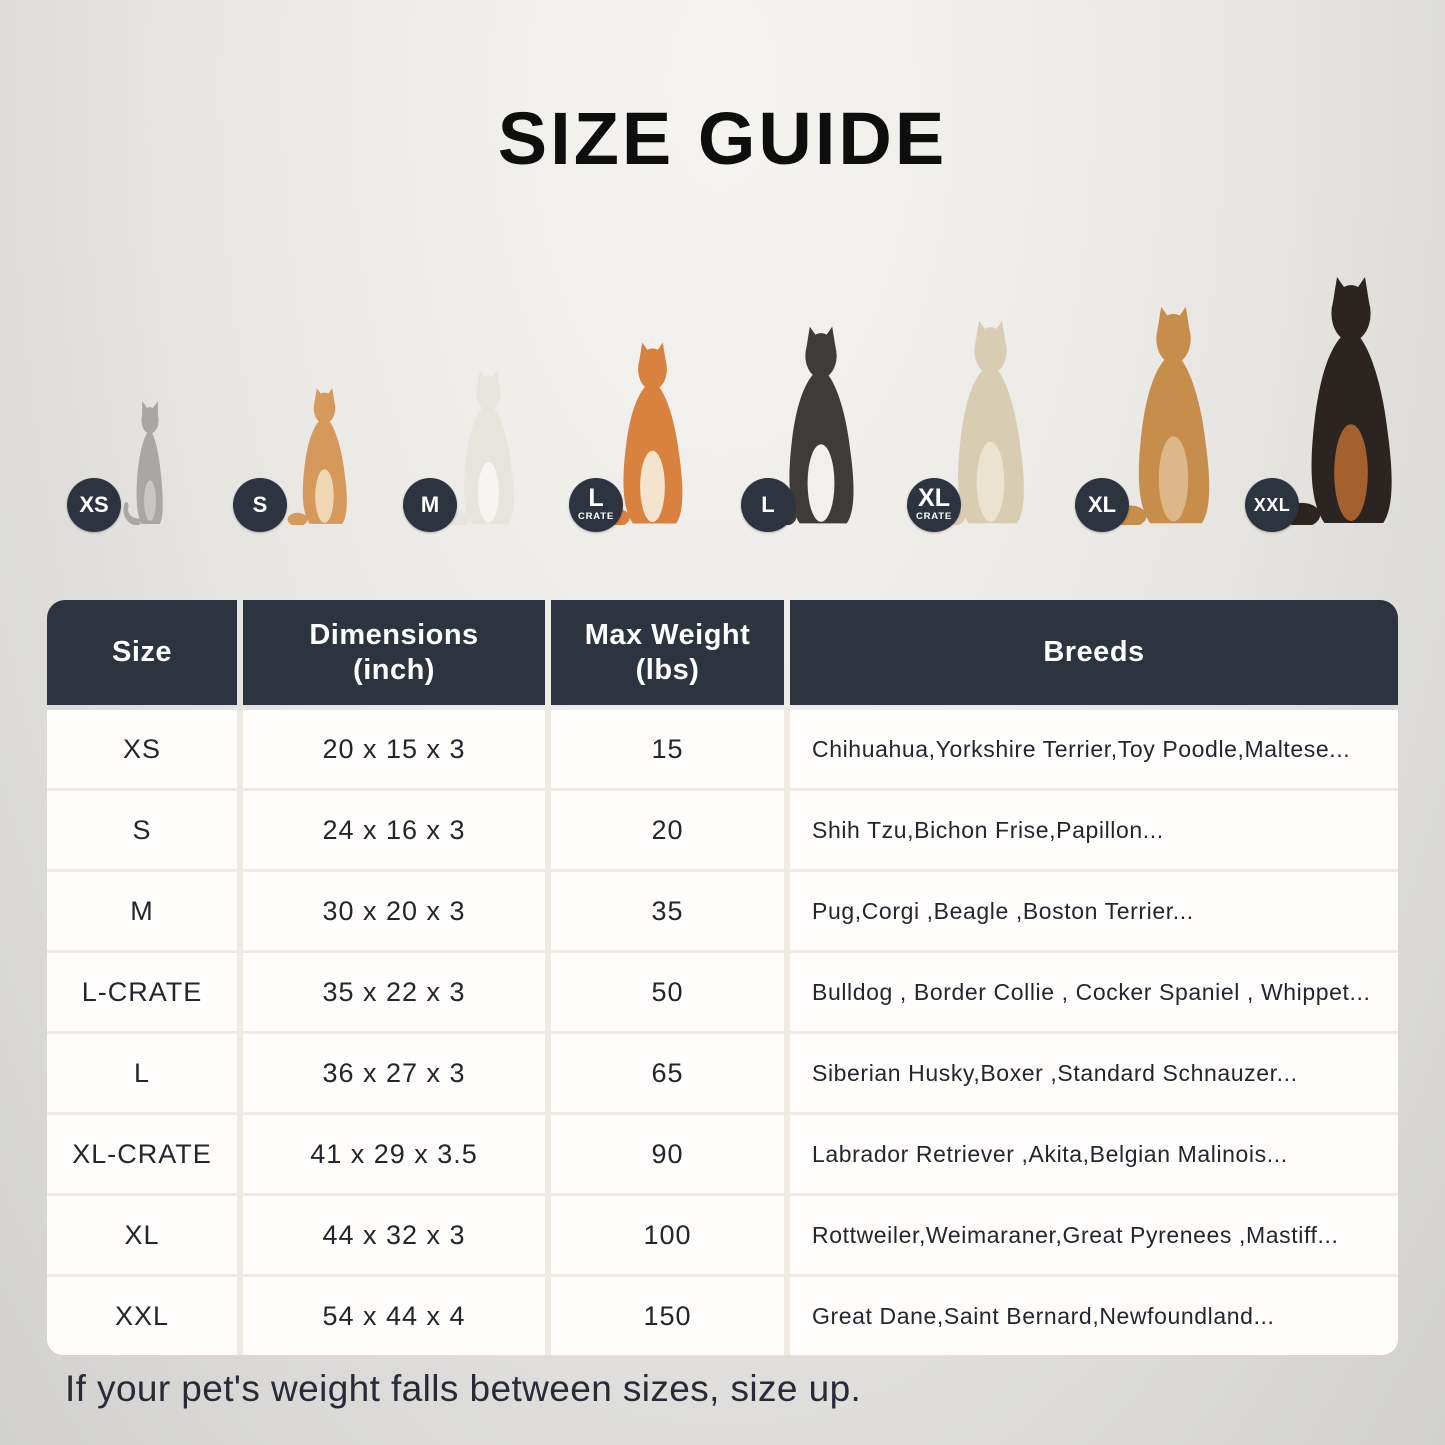 The image size is (1445, 1445). What do you see at coordinates (652, 433) in the screenshot?
I see `pet-image-shiba-inu` at bounding box center [652, 433].